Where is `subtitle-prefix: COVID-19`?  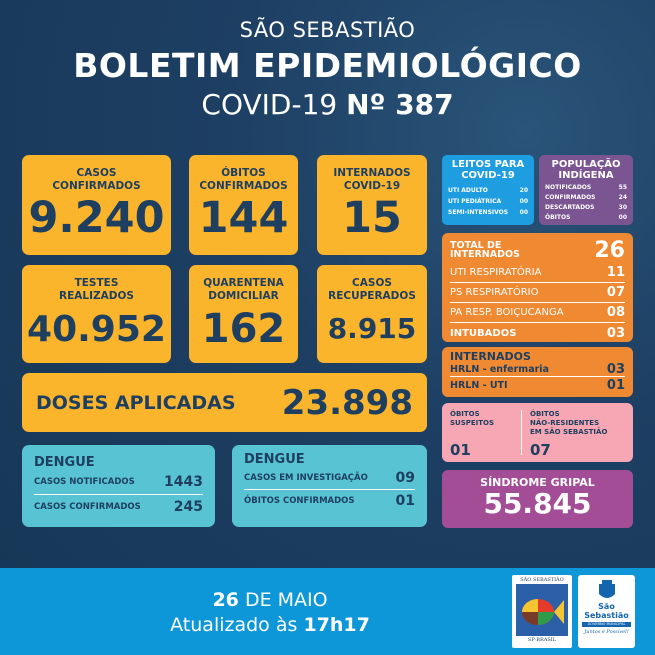 subtitle-prefix: COVID-19 is located at coordinates (269, 104).